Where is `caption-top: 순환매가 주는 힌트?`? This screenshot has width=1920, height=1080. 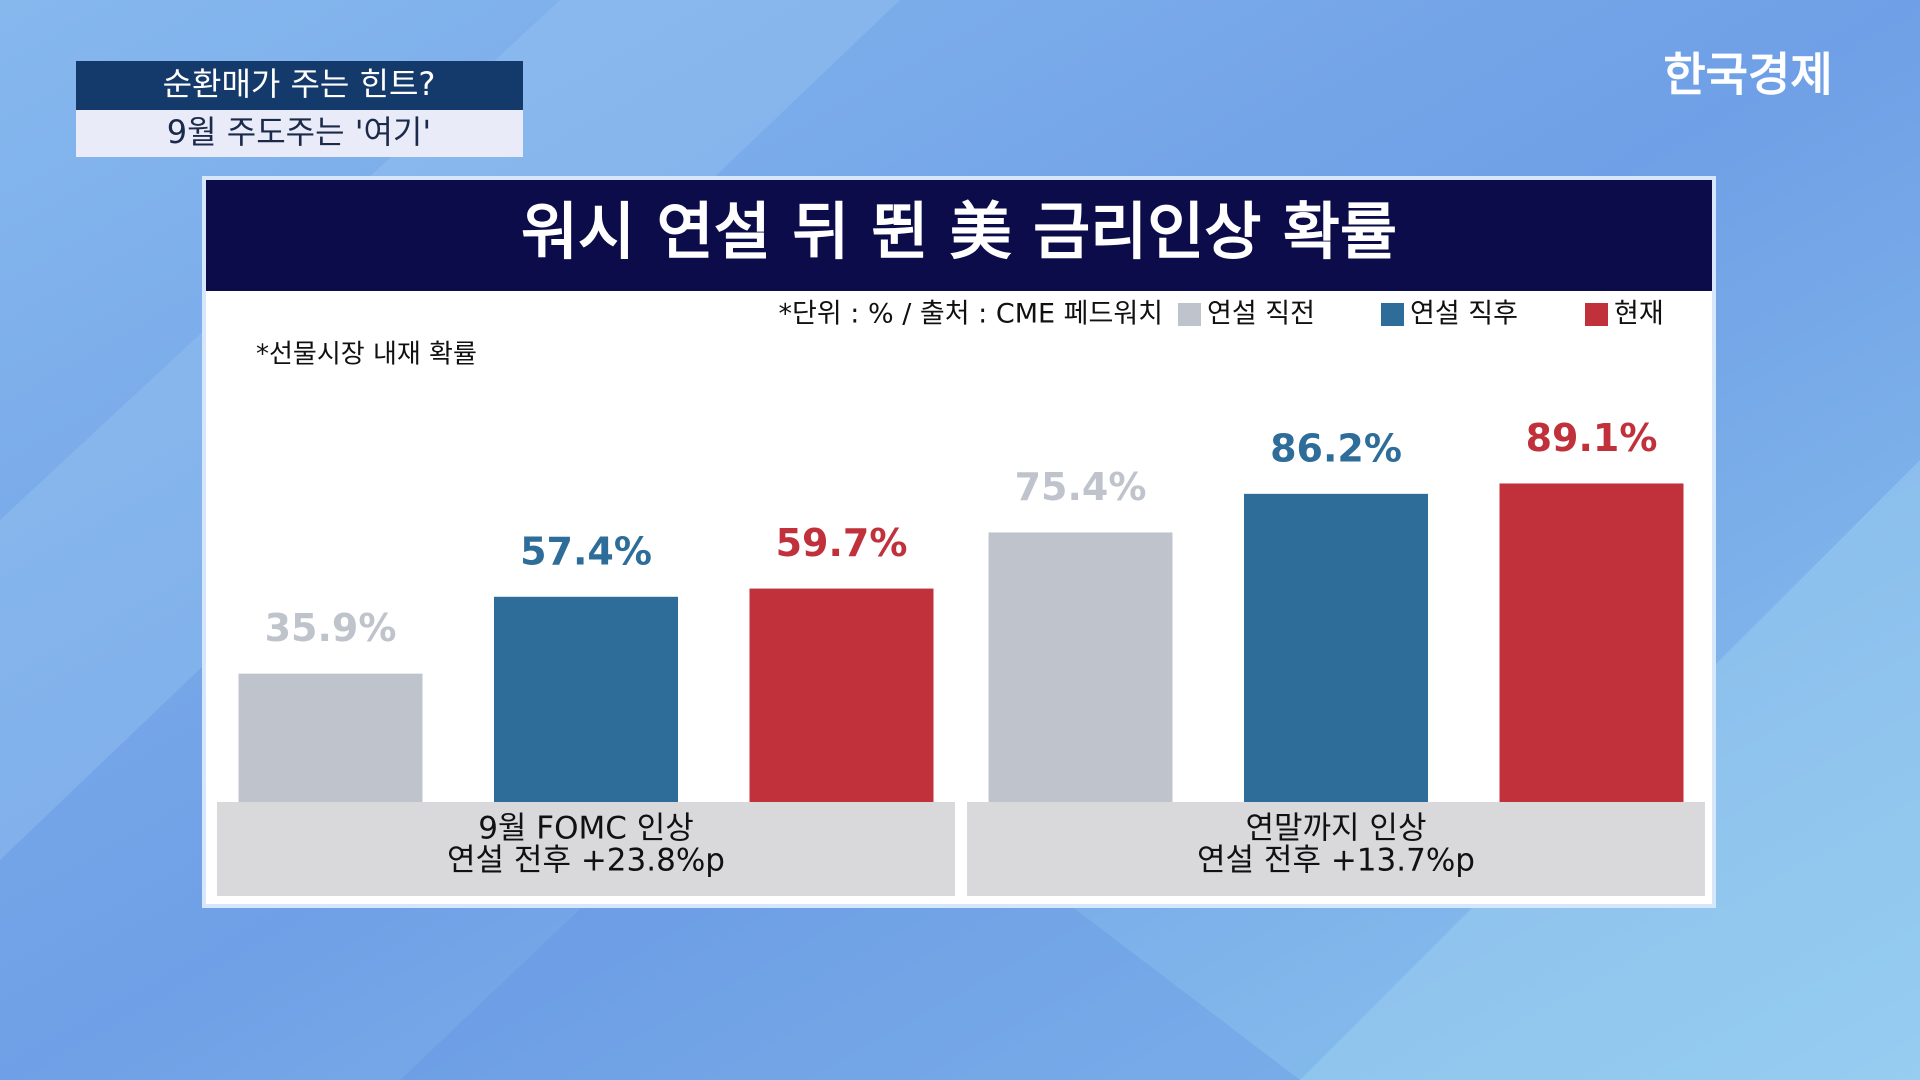
caption-top: 순환매가 주는 힌트? is located at coordinates (299, 84).